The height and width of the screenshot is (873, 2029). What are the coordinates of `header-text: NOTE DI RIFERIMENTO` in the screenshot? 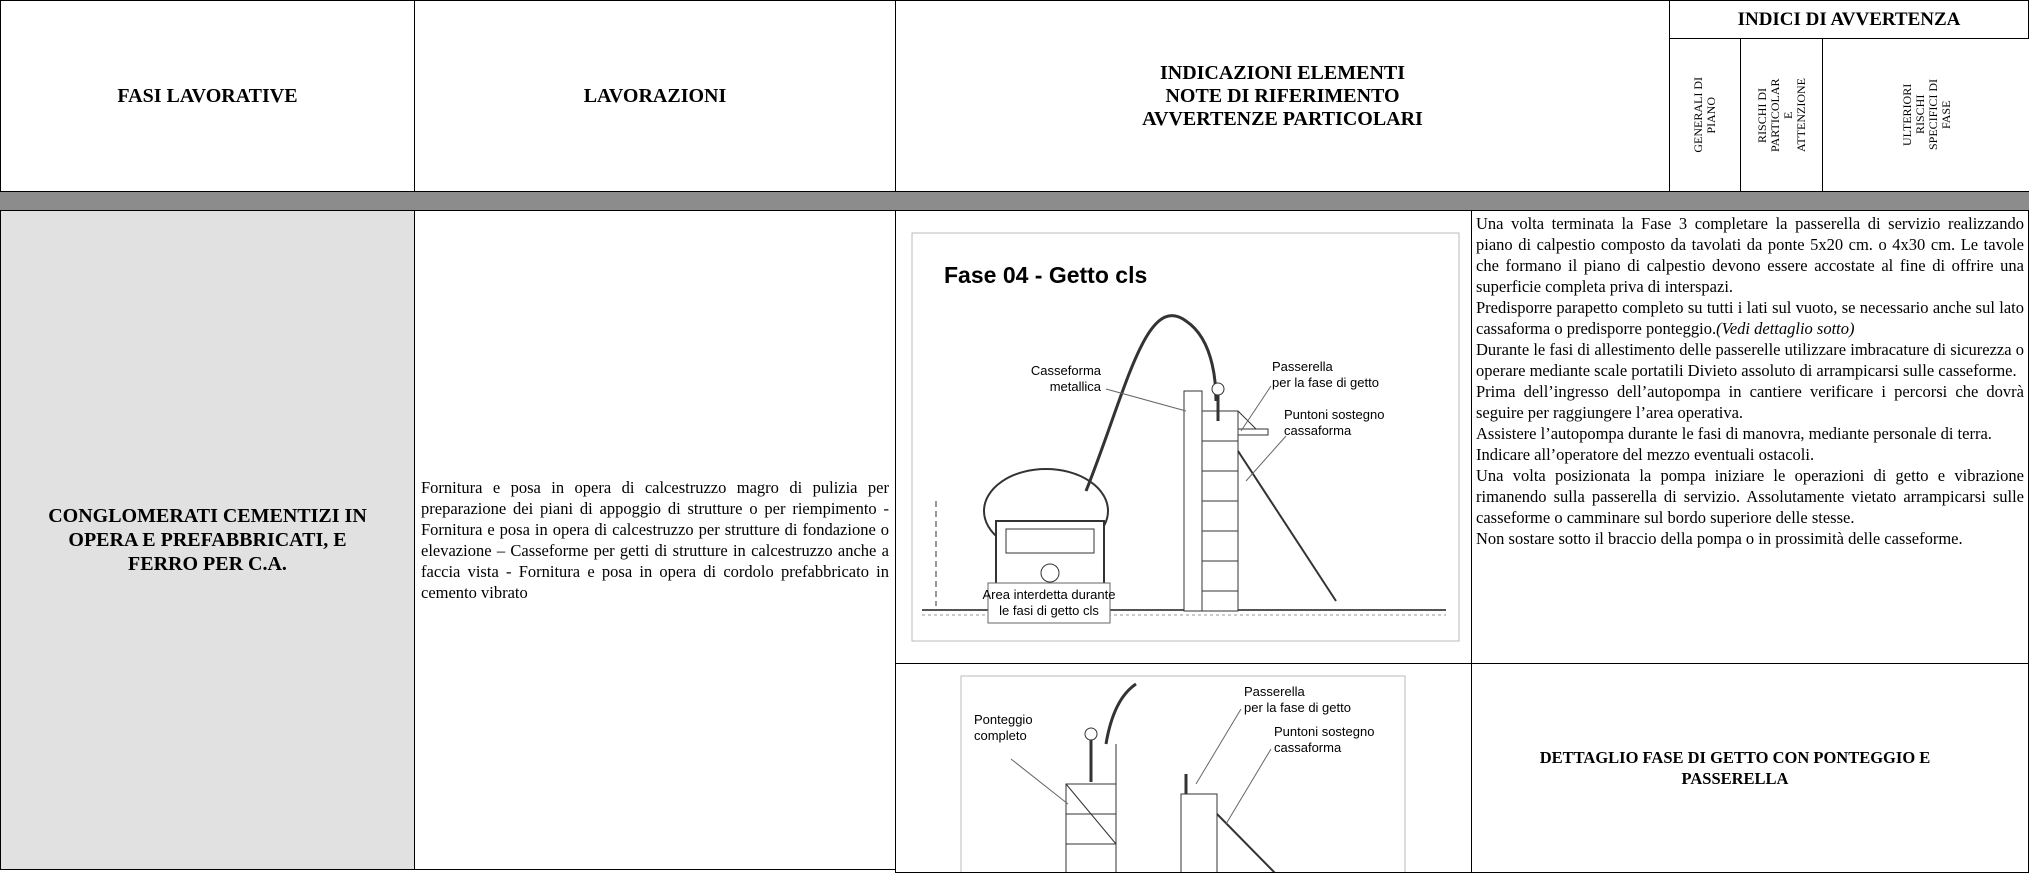 It's located at (1282, 95).